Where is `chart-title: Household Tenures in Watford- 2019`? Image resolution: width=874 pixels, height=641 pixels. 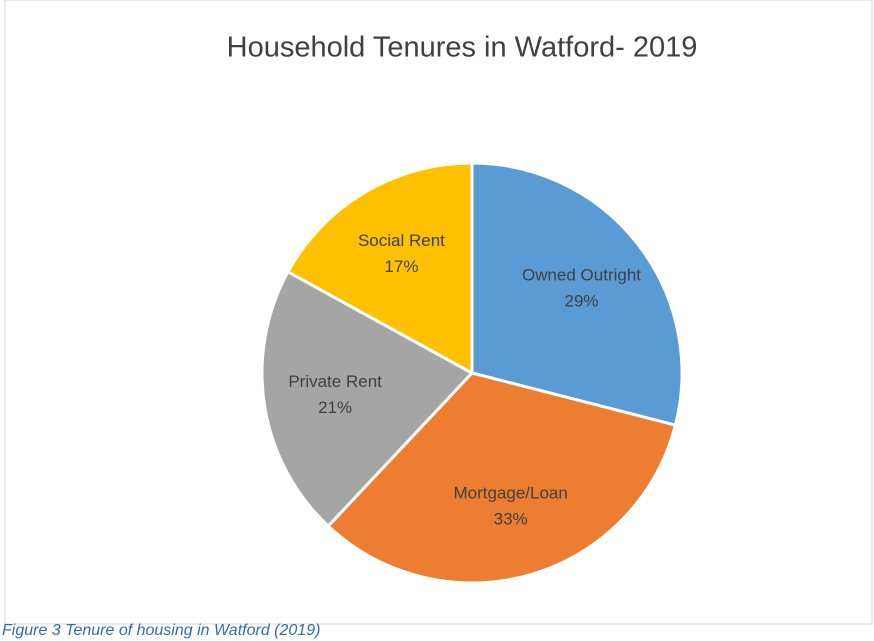 chart-title: Household Tenures in Watford- 2019 is located at coordinates (462, 48).